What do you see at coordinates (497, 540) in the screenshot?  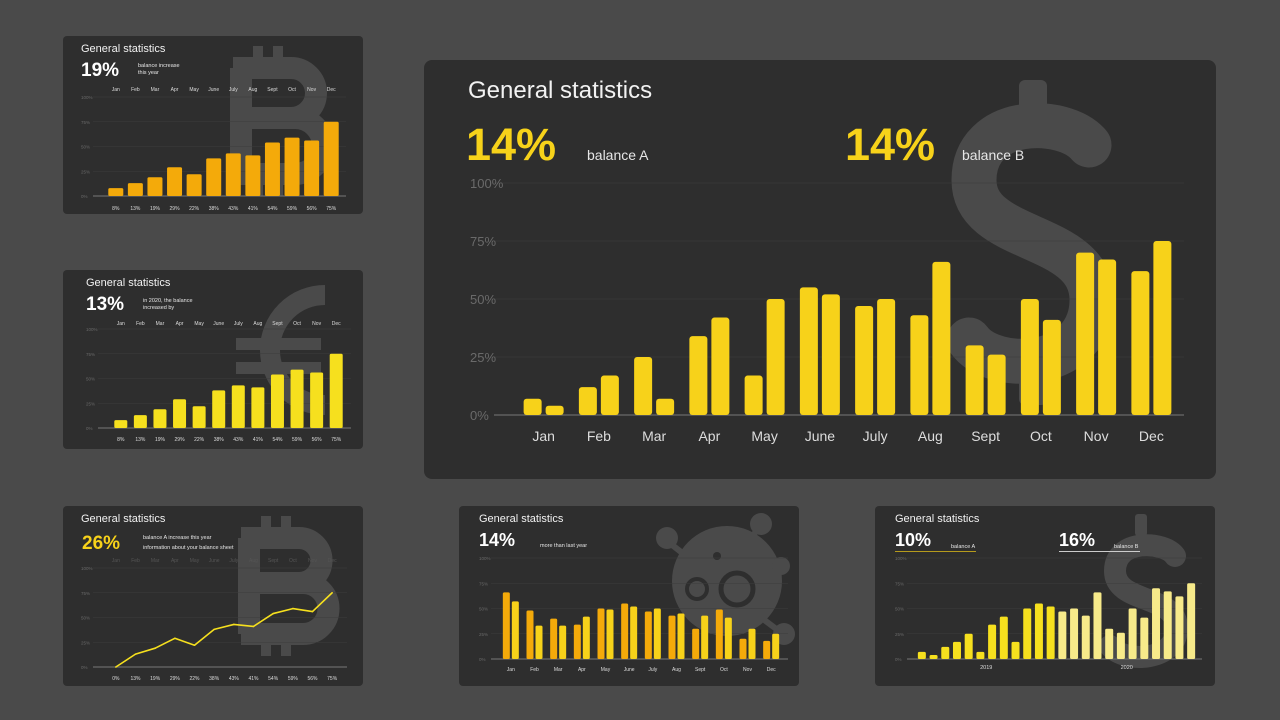 I see `kpi-value: 14%` at bounding box center [497, 540].